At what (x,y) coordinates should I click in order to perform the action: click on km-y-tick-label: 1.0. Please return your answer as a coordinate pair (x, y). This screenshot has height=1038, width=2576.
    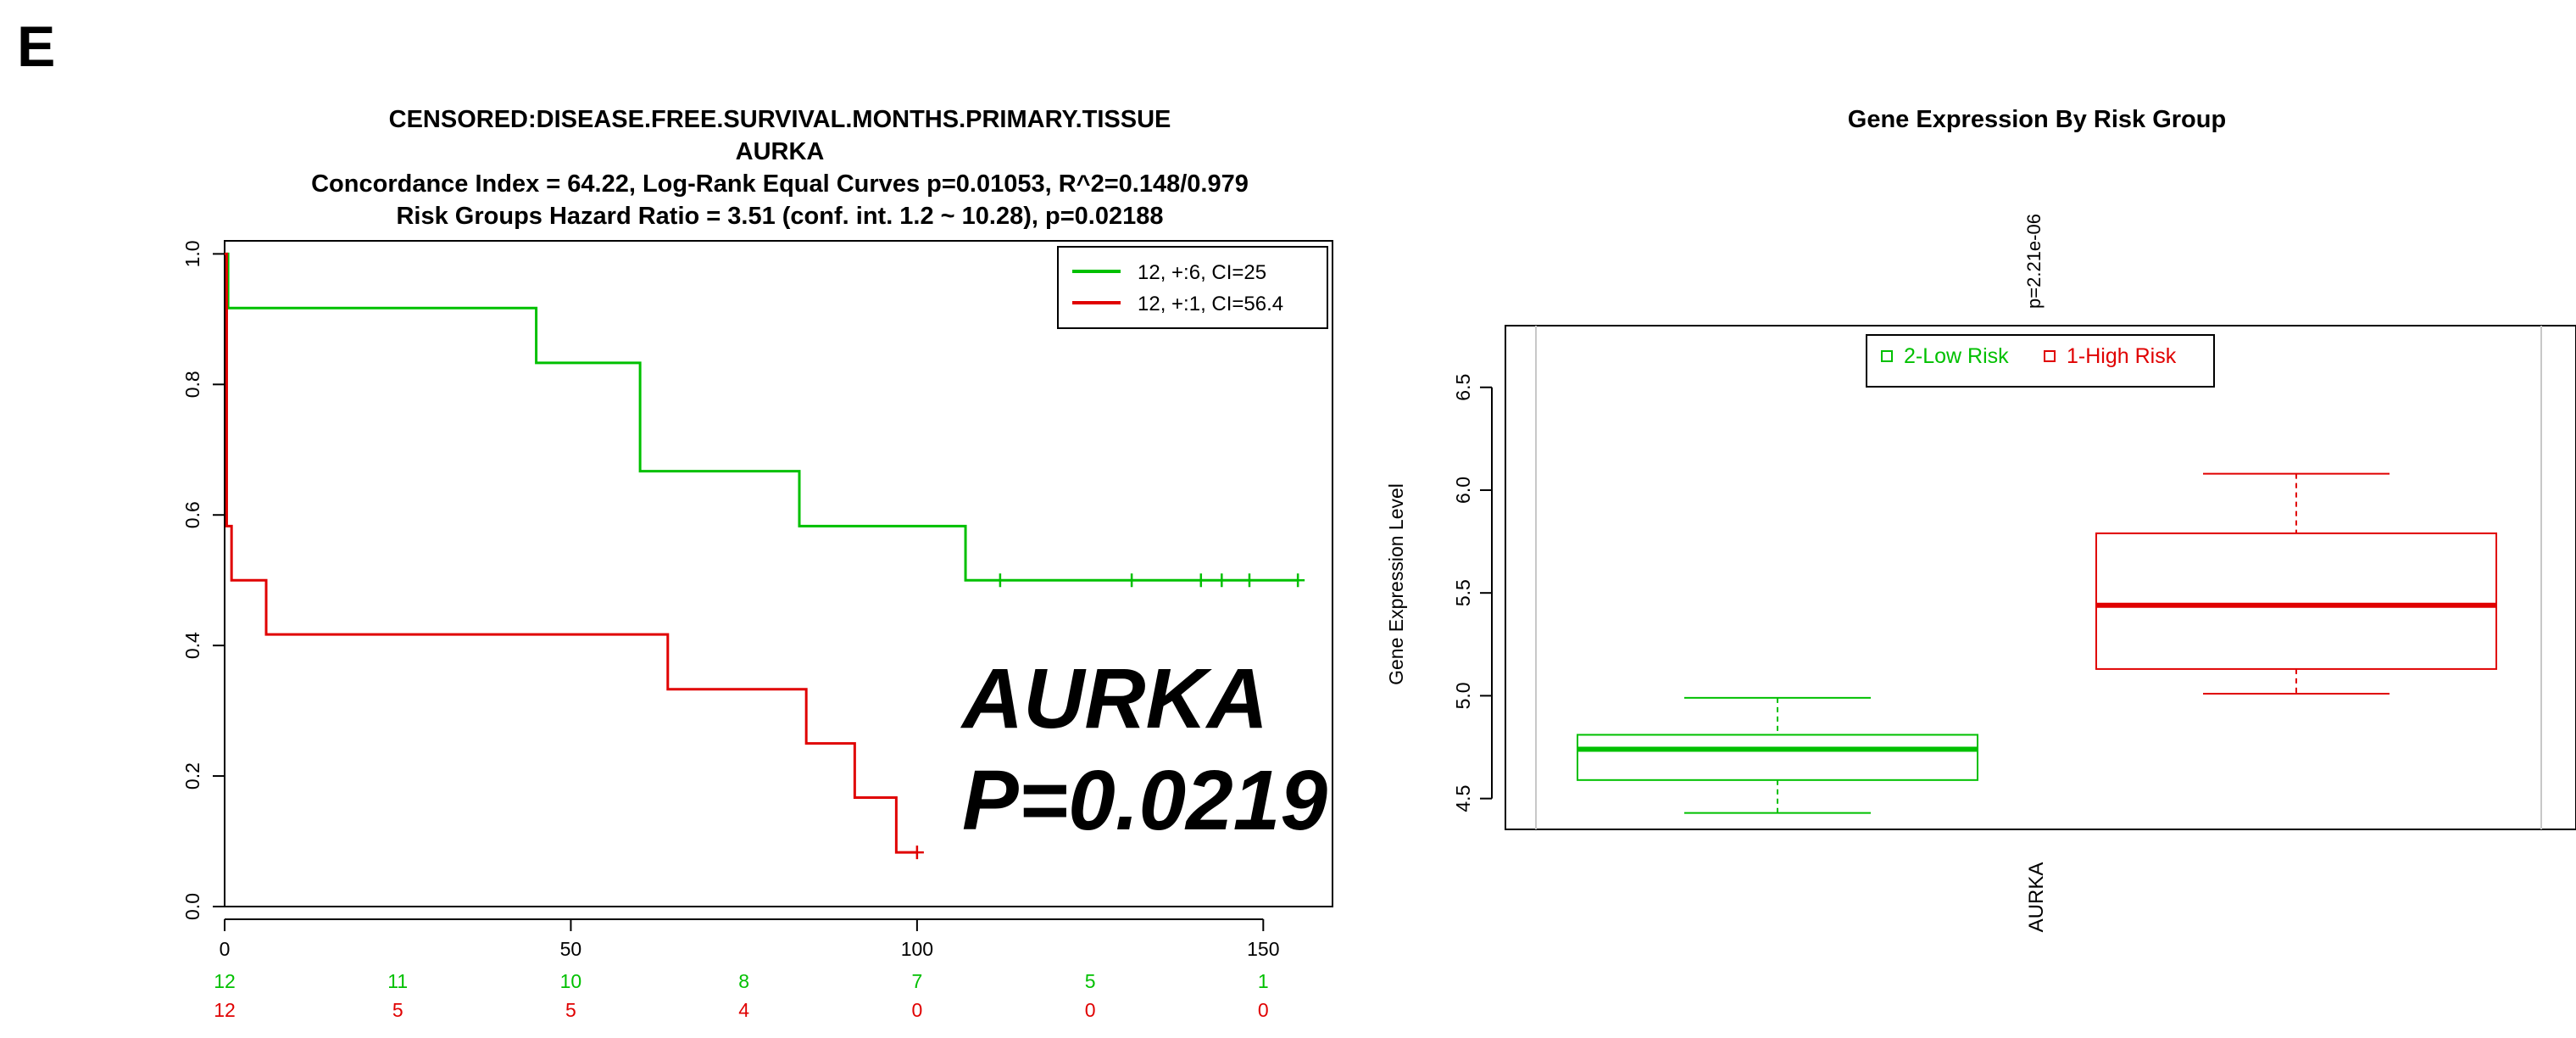
    Looking at the image, I should click on (192, 253).